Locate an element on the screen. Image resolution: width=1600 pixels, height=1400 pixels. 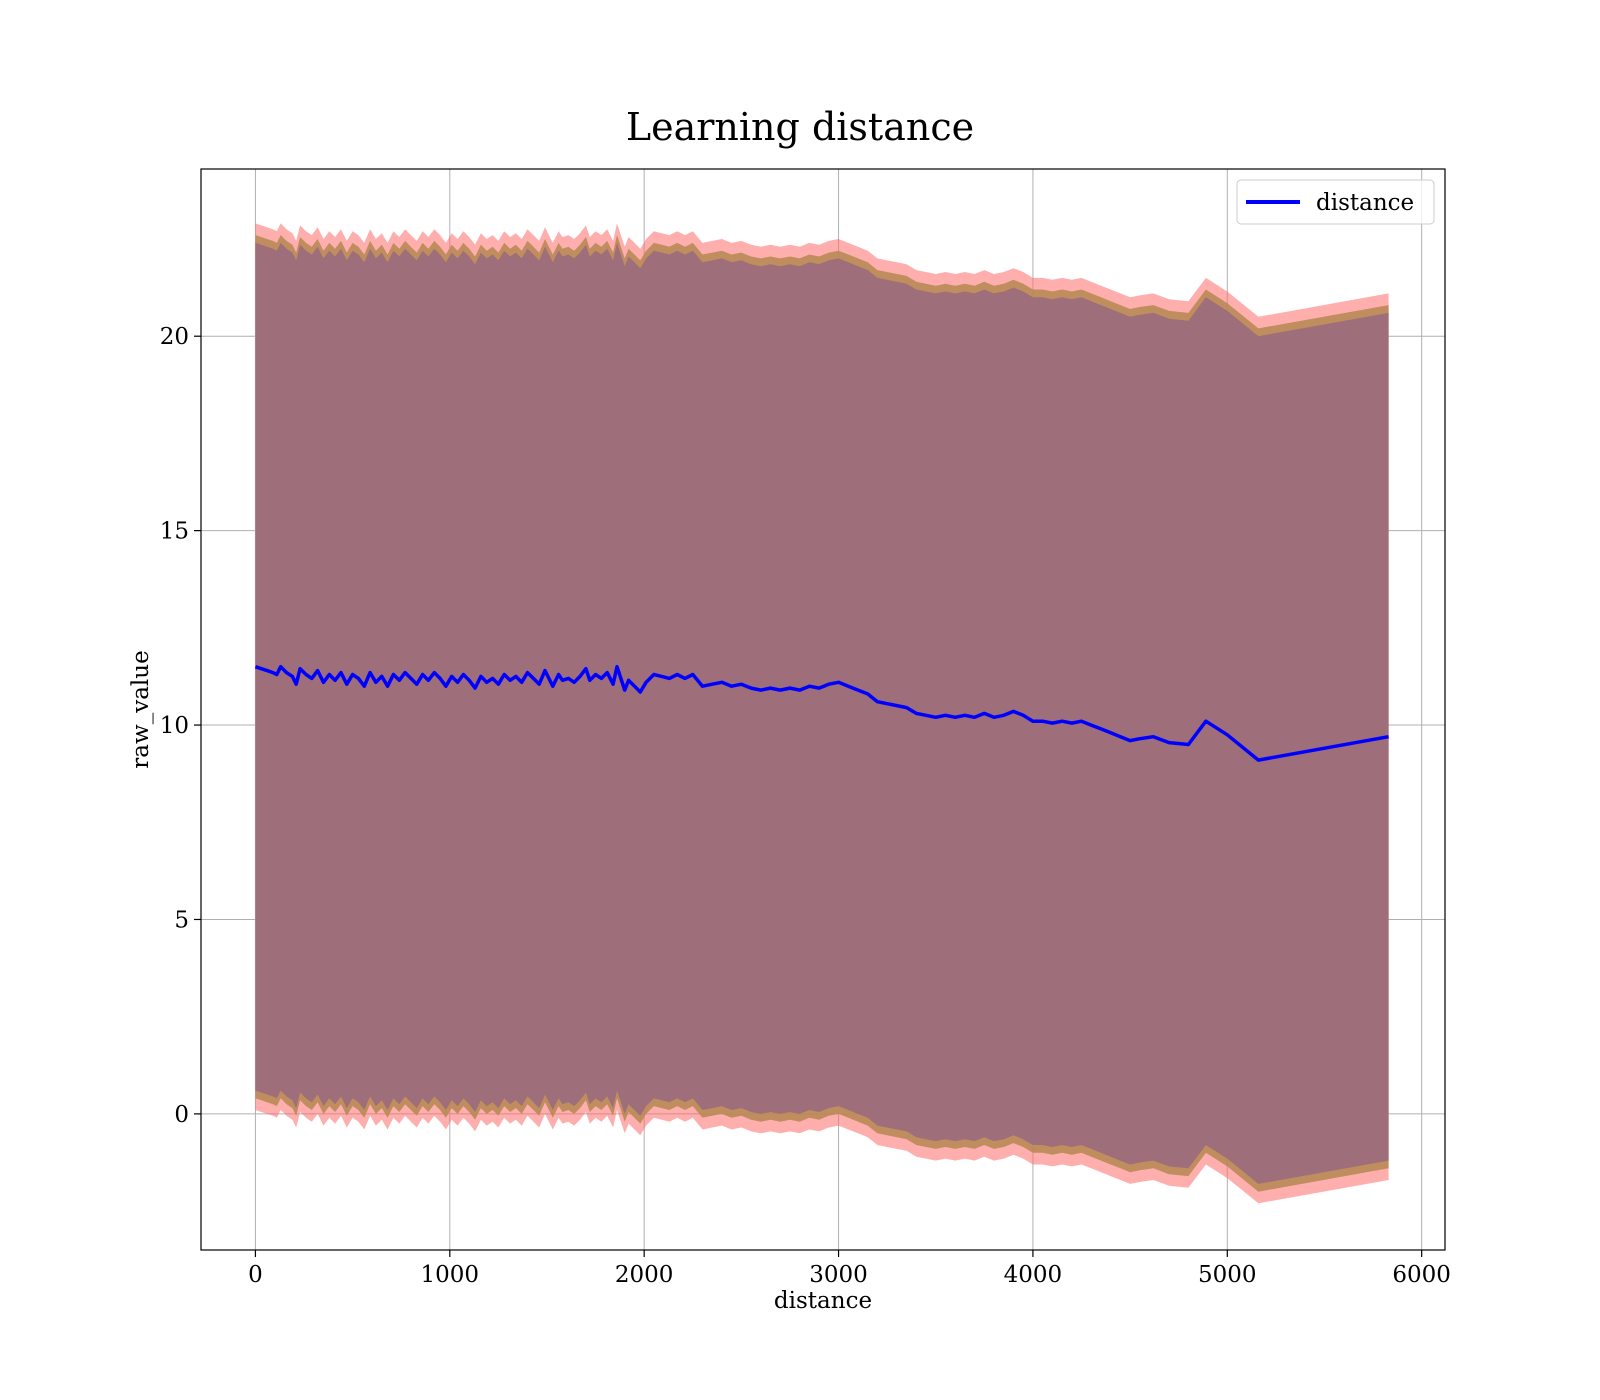
y-axis-label: raw_value is located at coordinates (141, 709).